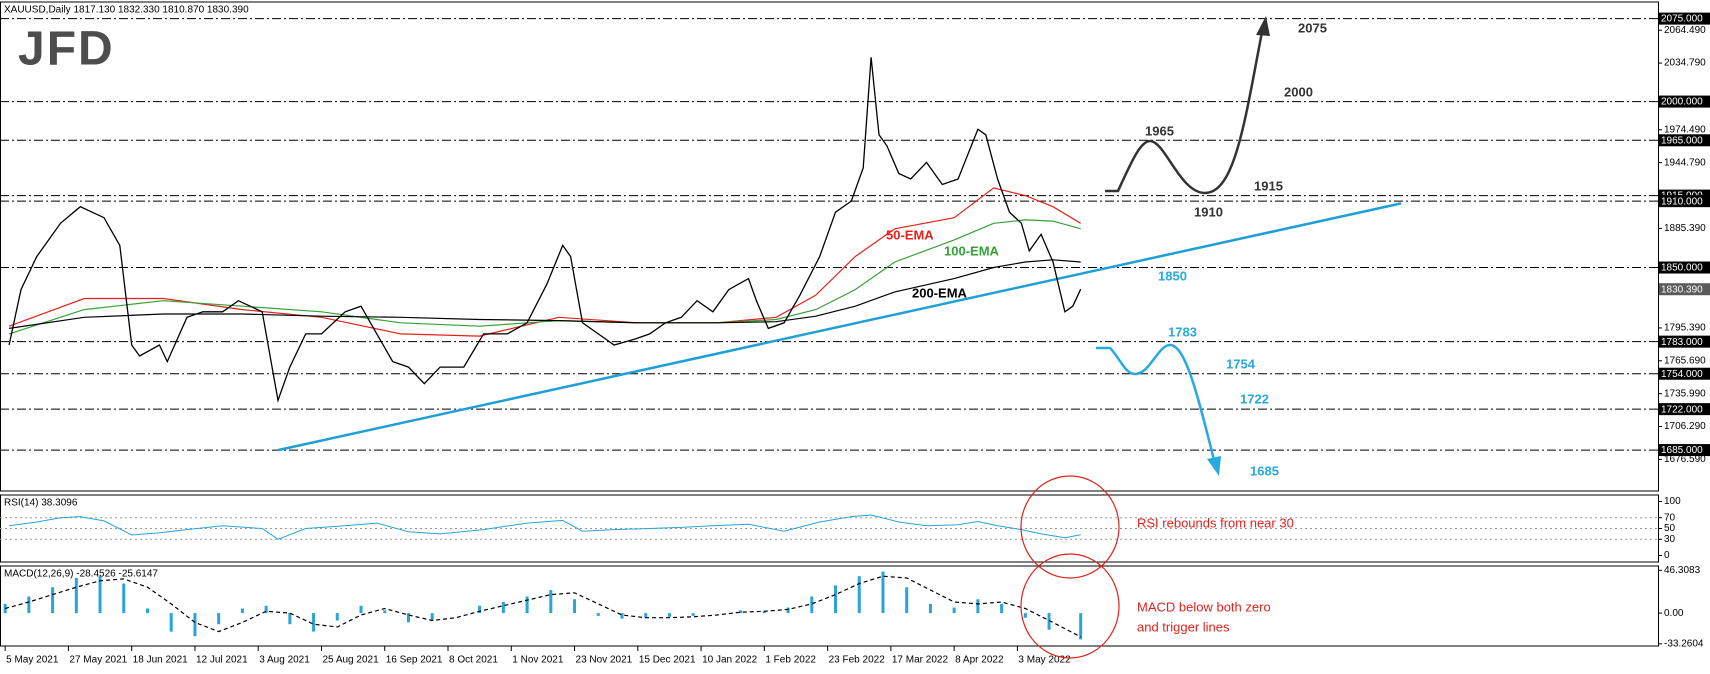 Image resolution: width=1710 pixels, height=674 pixels. I want to click on level-label: 1685.000, so click(1682, 450).